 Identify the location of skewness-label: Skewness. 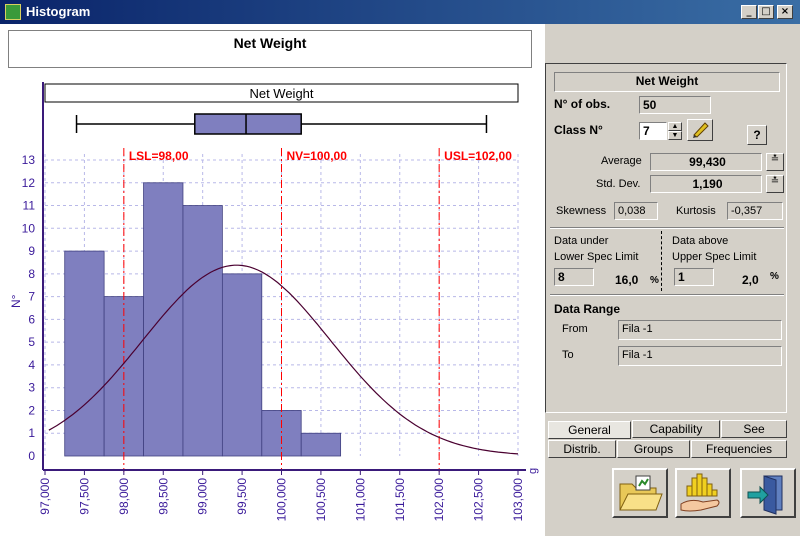
(581, 211).